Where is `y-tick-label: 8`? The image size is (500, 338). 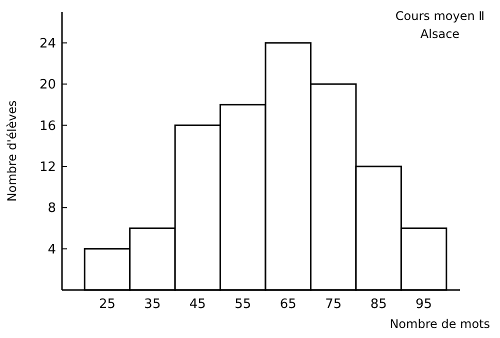 y-tick-label: 8 is located at coordinates (52, 208).